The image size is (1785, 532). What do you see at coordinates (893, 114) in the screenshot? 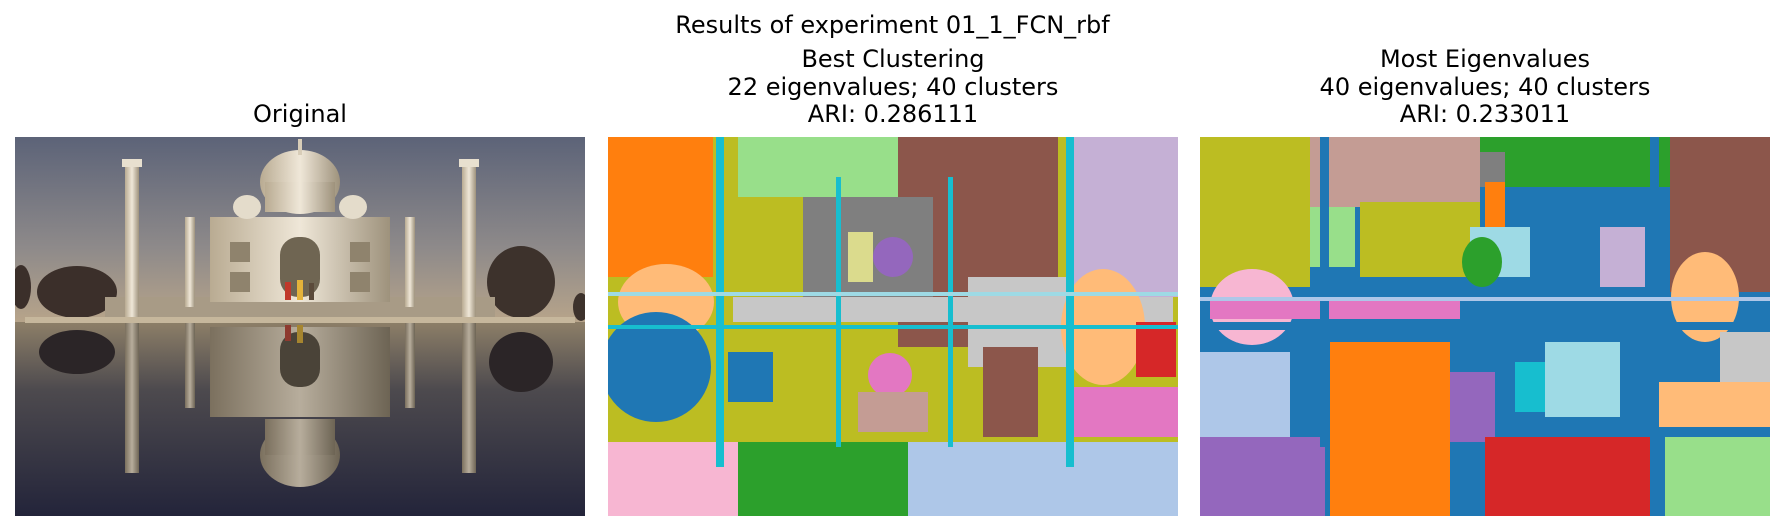
I see `best-clustering-ari: ARI: 0.286111` at bounding box center [893, 114].